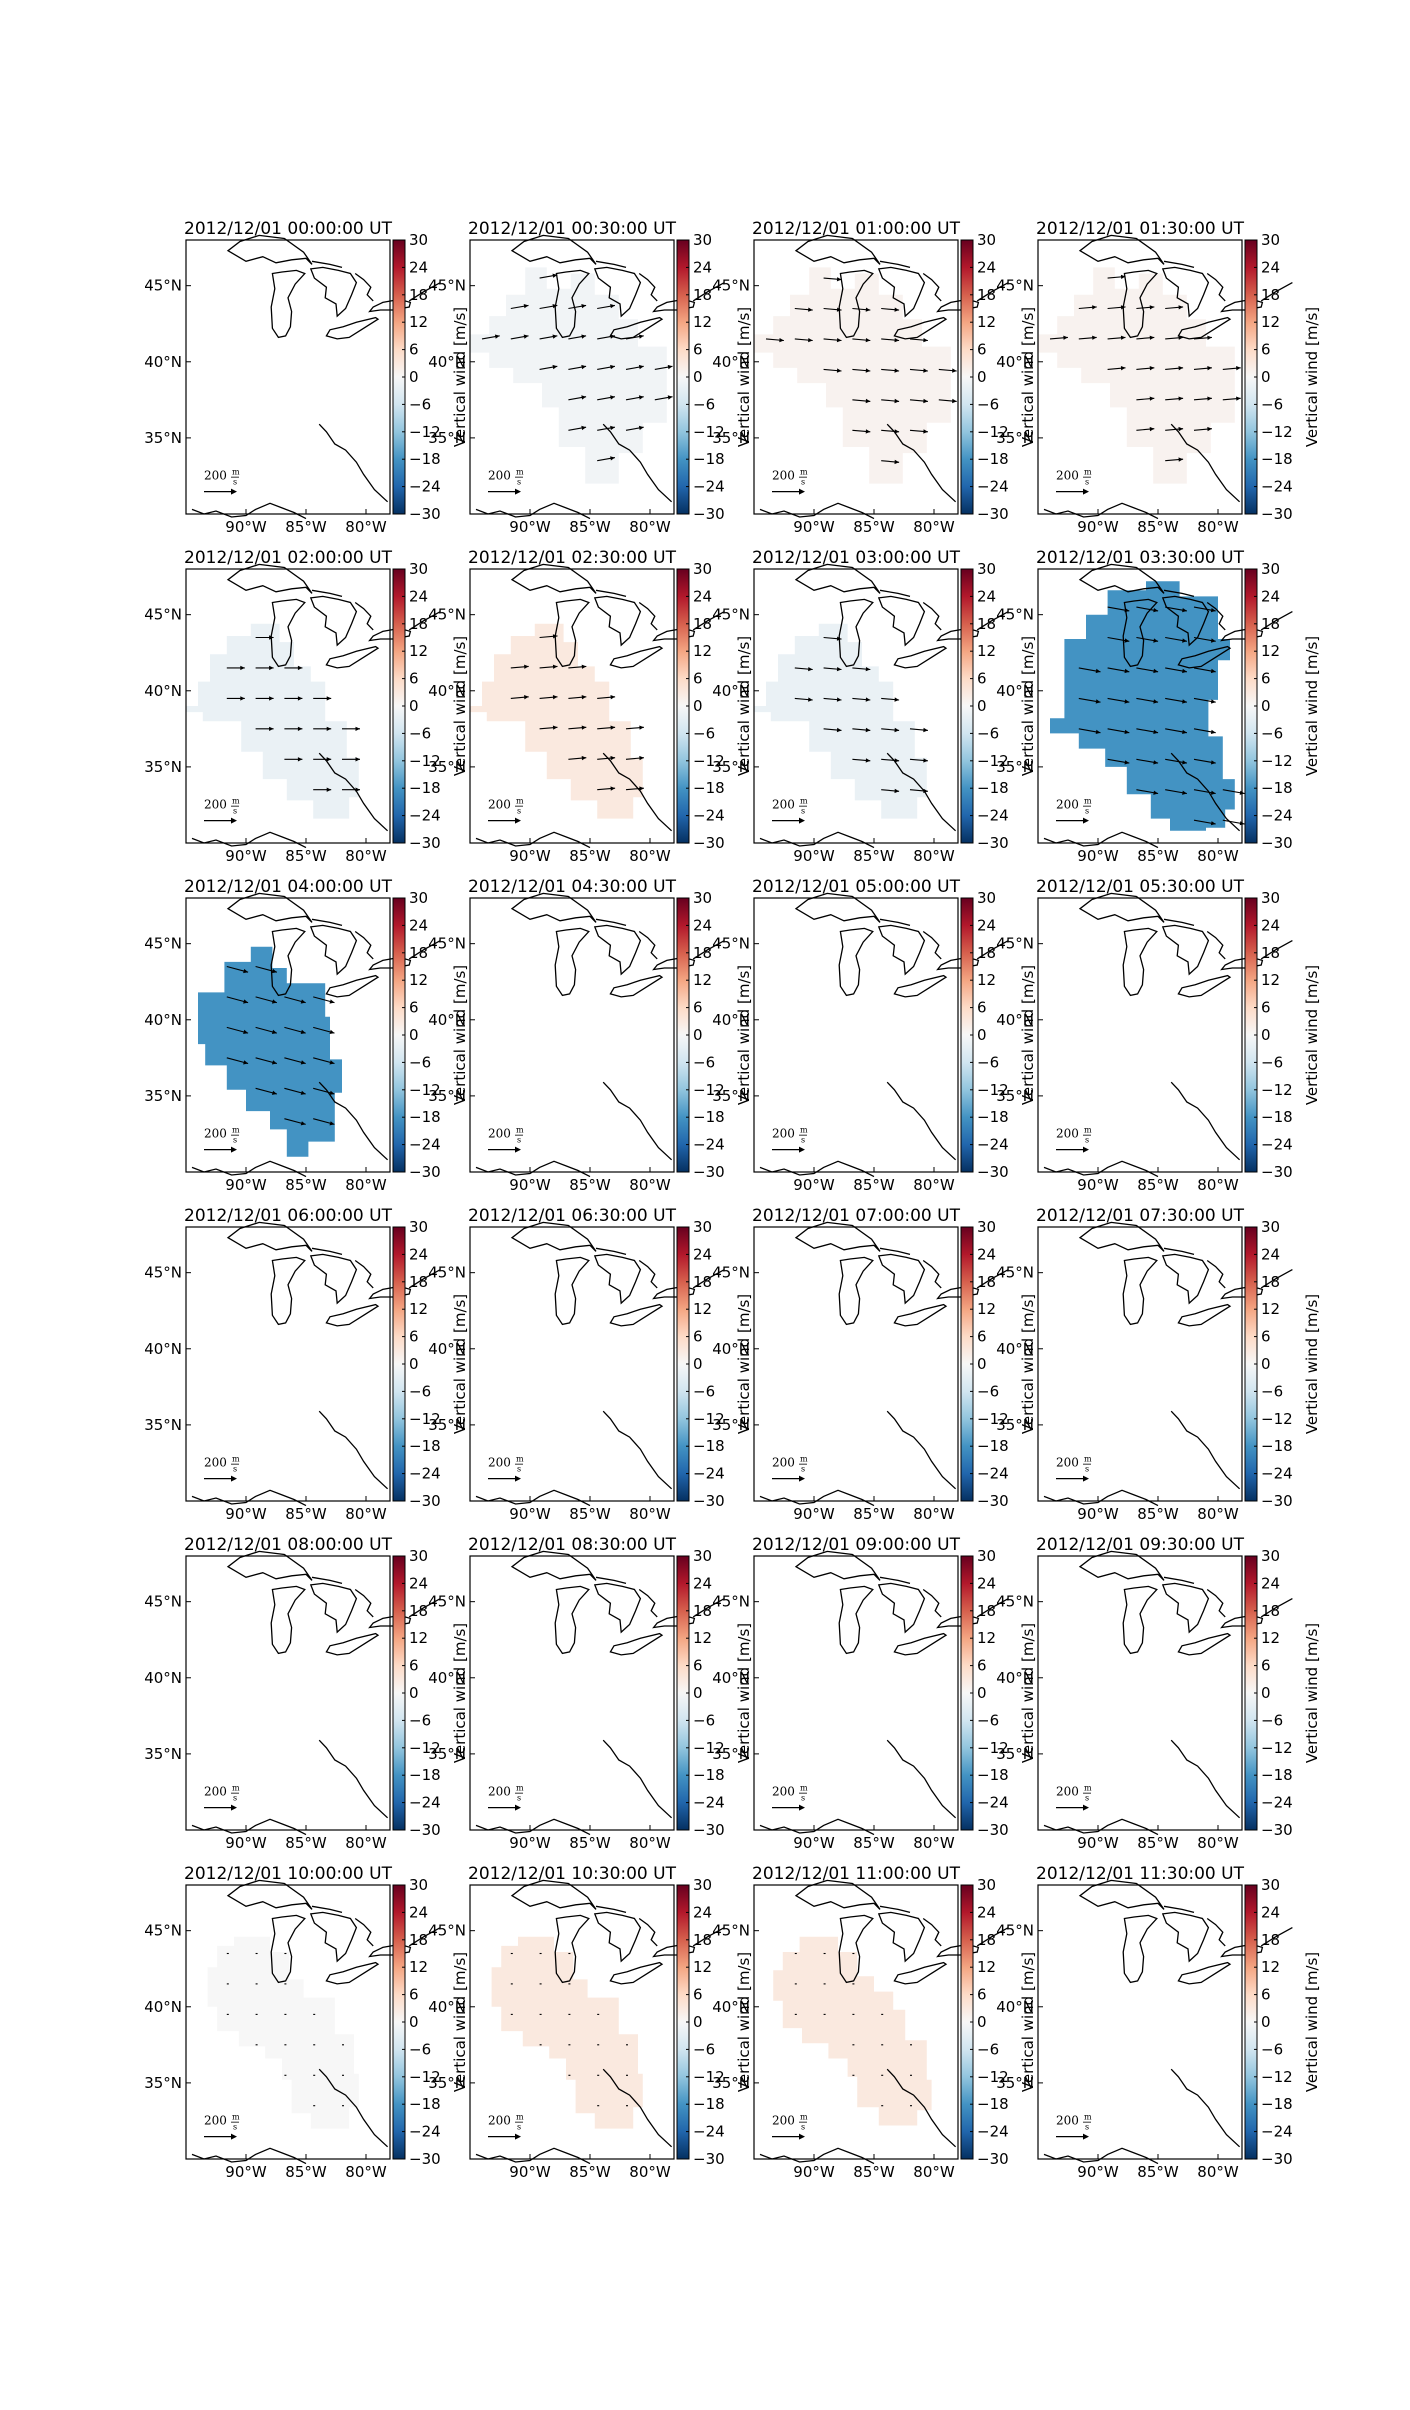 The height and width of the screenshot is (2410, 1410). What do you see at coordinates (802, 820) in the screenshot?
I see `scale-arrow-head` at bounding box center [802, 820].